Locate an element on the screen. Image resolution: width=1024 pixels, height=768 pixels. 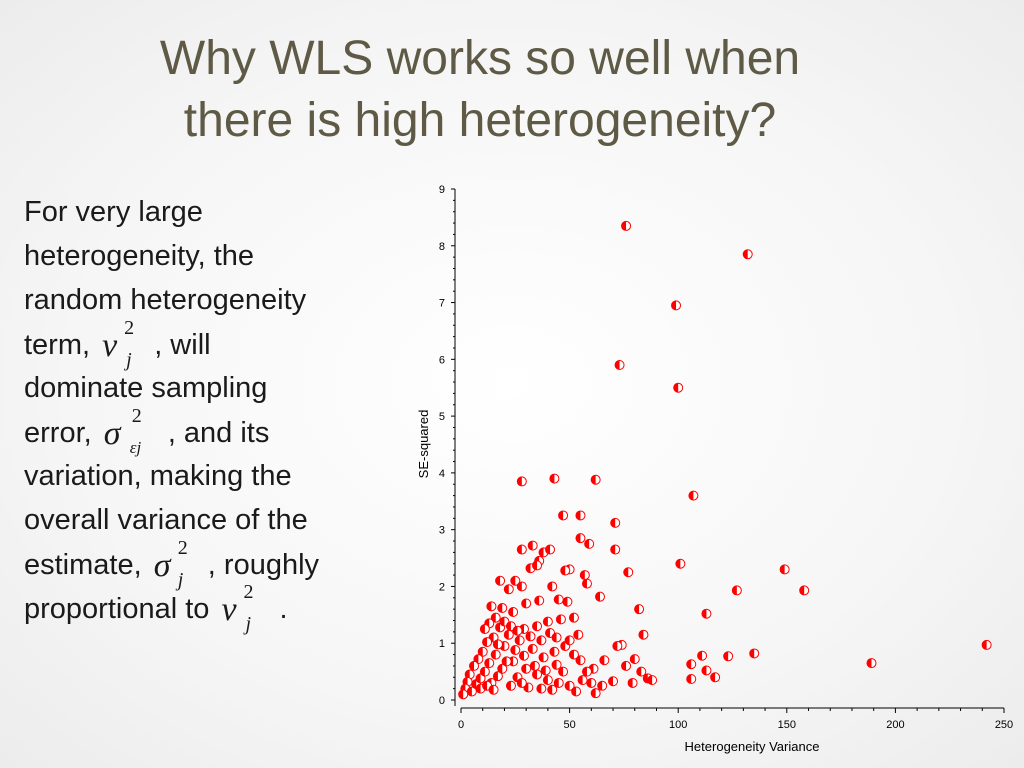
y-tick-label: 8 is located at coordinates (442, 247).